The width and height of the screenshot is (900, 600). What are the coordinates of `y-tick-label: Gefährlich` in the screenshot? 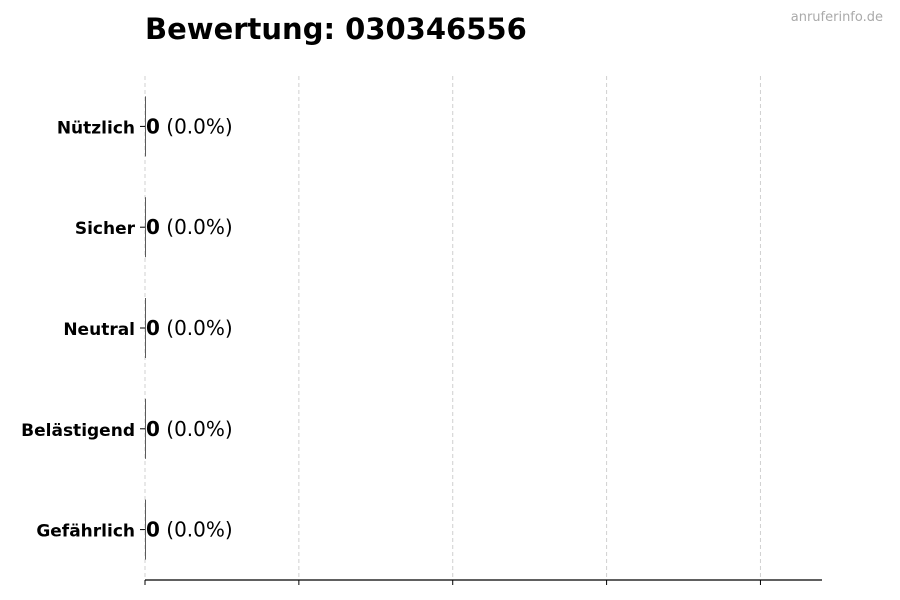 It's located at (85, 532).